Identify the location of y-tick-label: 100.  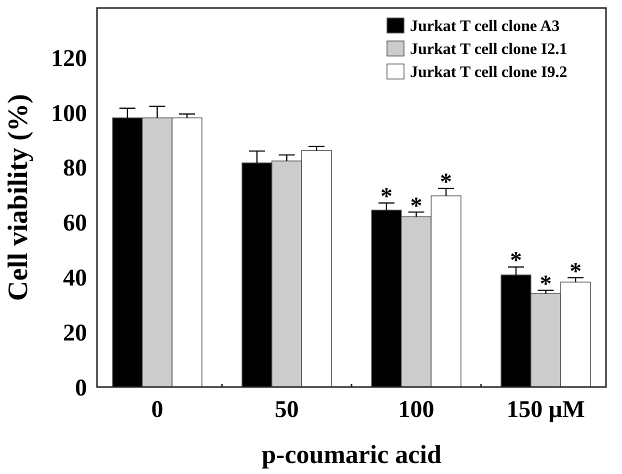
(69, 113).